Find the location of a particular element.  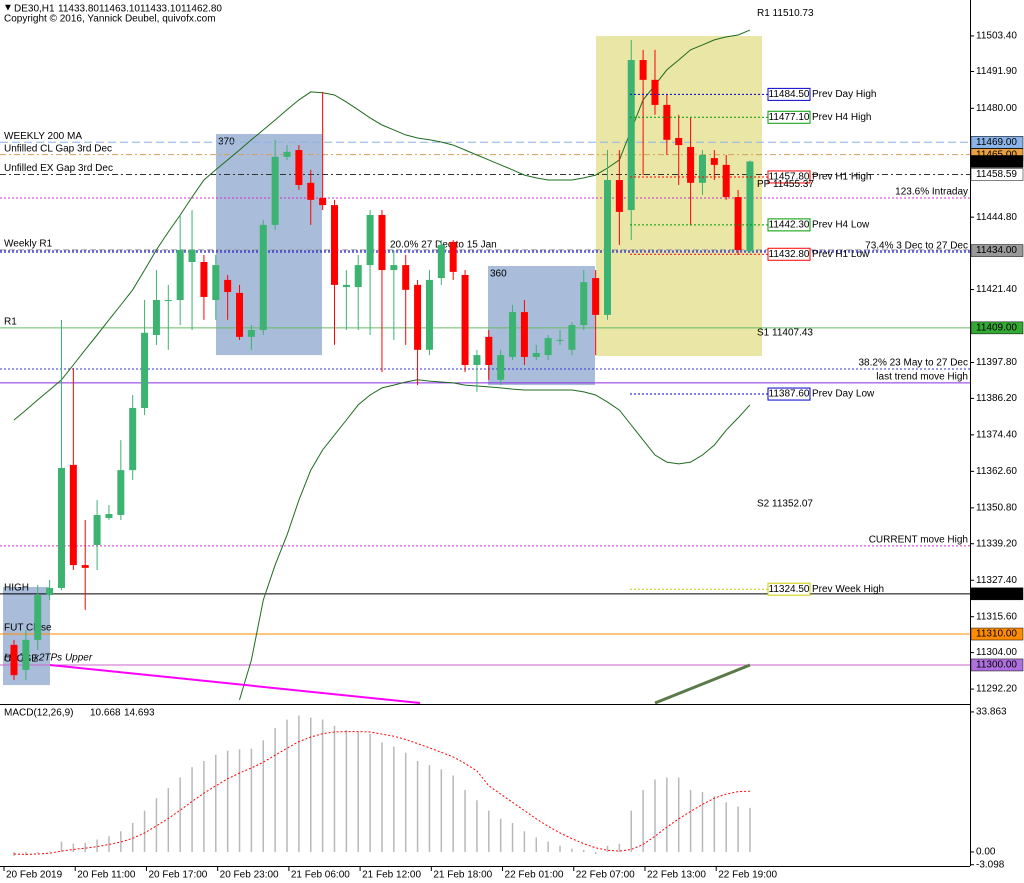

price-box-label: 11409.00 is located at coordinates (996, 328).